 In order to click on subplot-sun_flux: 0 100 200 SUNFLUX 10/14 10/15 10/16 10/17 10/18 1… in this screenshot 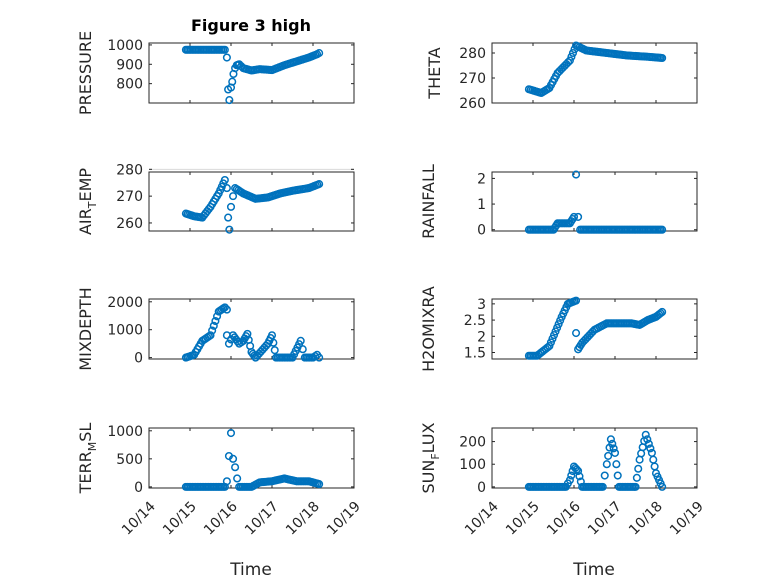, I will do `click(563, 480)`.